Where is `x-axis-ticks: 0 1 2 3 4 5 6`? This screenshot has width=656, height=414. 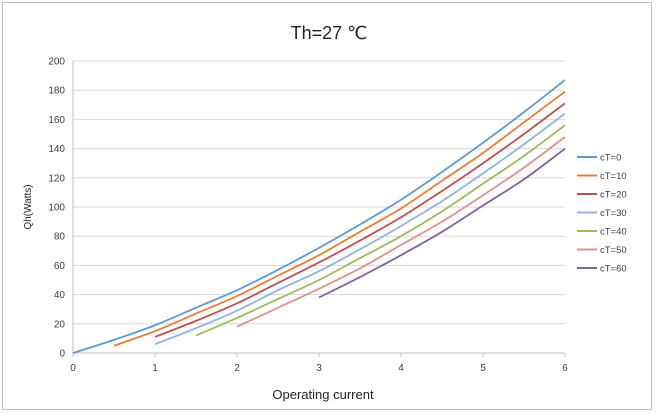
x-axis-ticks: 0 1 2 3 4 5 6 is located at coordinates (319, 363).